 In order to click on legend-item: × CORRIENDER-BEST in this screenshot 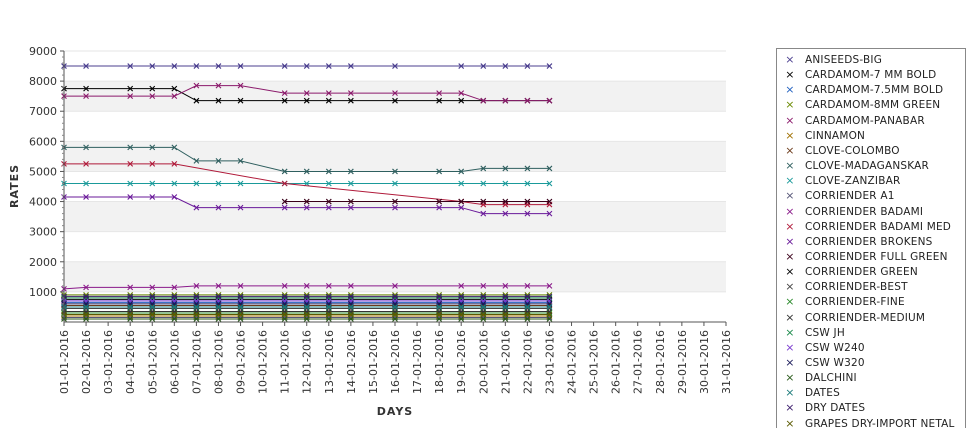, I will do `click(845, 287)`.